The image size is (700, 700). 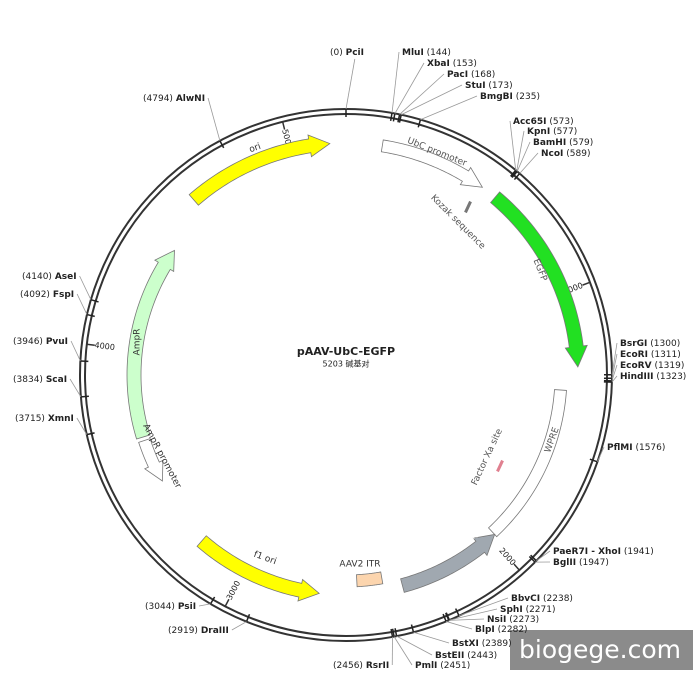 I want to click on site-label: (4092) FspI, so click(x=47, y=295).